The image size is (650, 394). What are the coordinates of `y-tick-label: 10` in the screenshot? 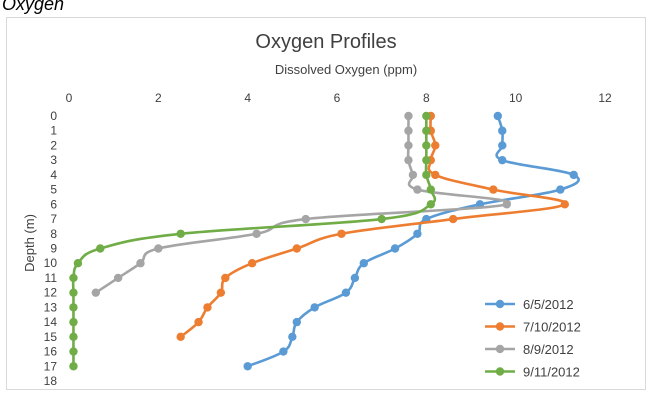 It's located at (51, 263).